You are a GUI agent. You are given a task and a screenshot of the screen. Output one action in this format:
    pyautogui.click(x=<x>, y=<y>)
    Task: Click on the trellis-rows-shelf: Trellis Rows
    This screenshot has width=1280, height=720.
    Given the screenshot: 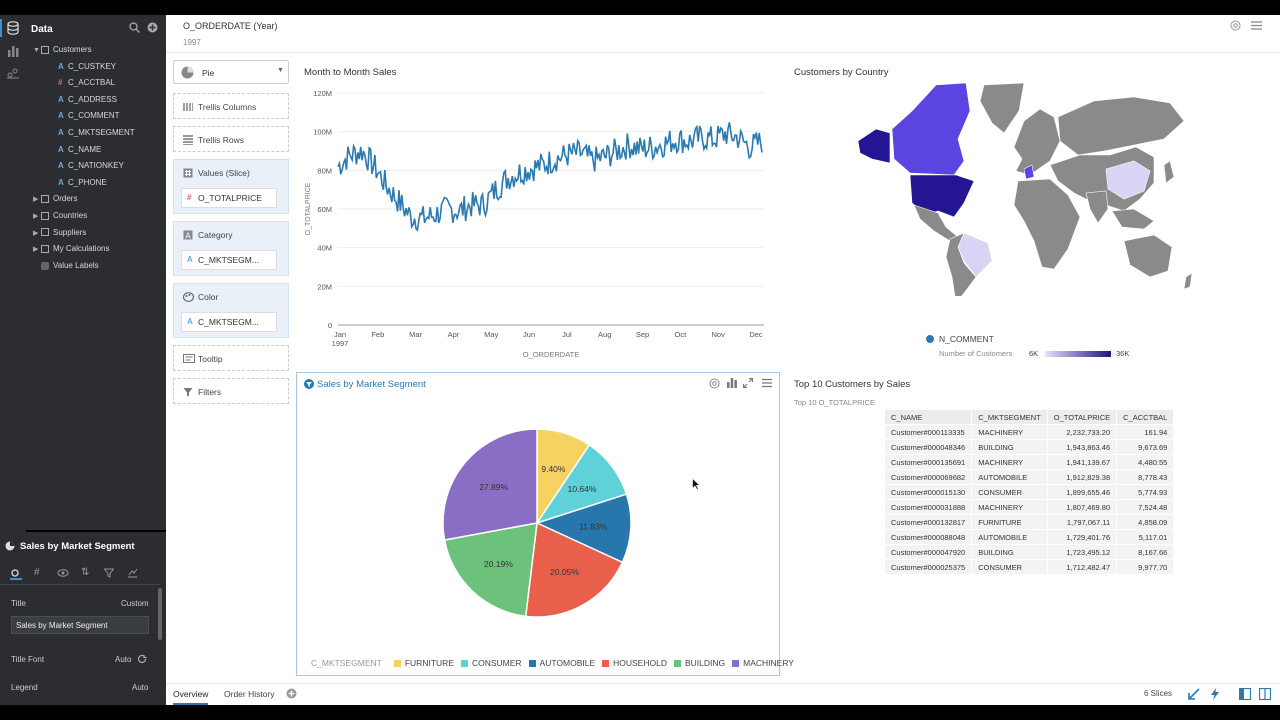 What is the action you would take?
    pyautogui.click(x=231, y=139)
    